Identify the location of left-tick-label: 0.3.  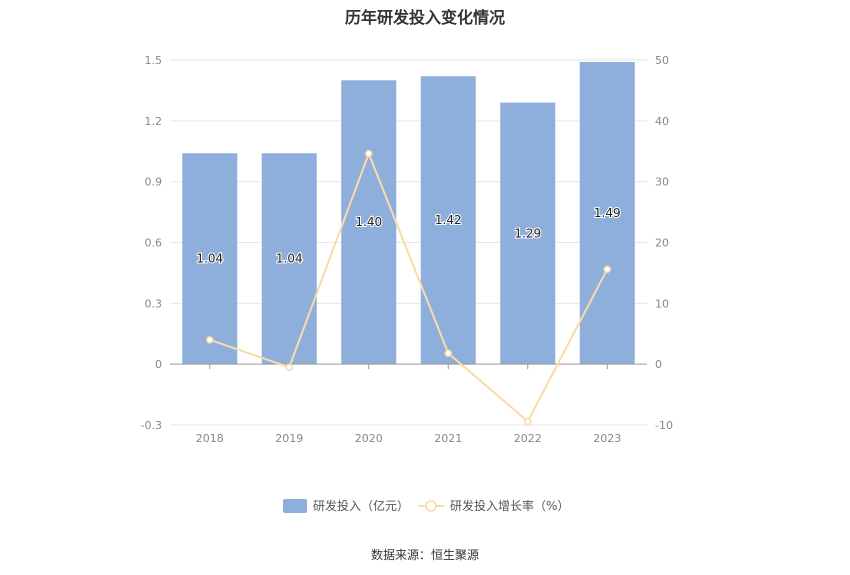
(154, 303).